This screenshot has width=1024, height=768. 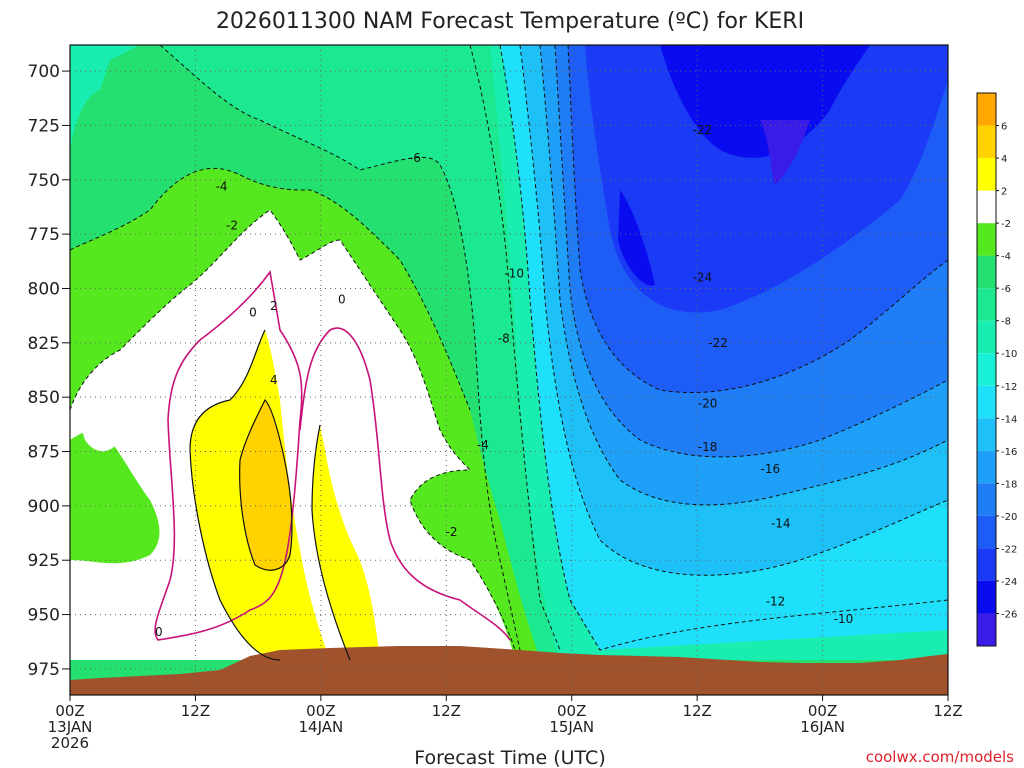 What do you see at coordinates (70, 727) in the screenshot?
I see `x-tick-label: 13JAN` at bounding box center [70, 727].